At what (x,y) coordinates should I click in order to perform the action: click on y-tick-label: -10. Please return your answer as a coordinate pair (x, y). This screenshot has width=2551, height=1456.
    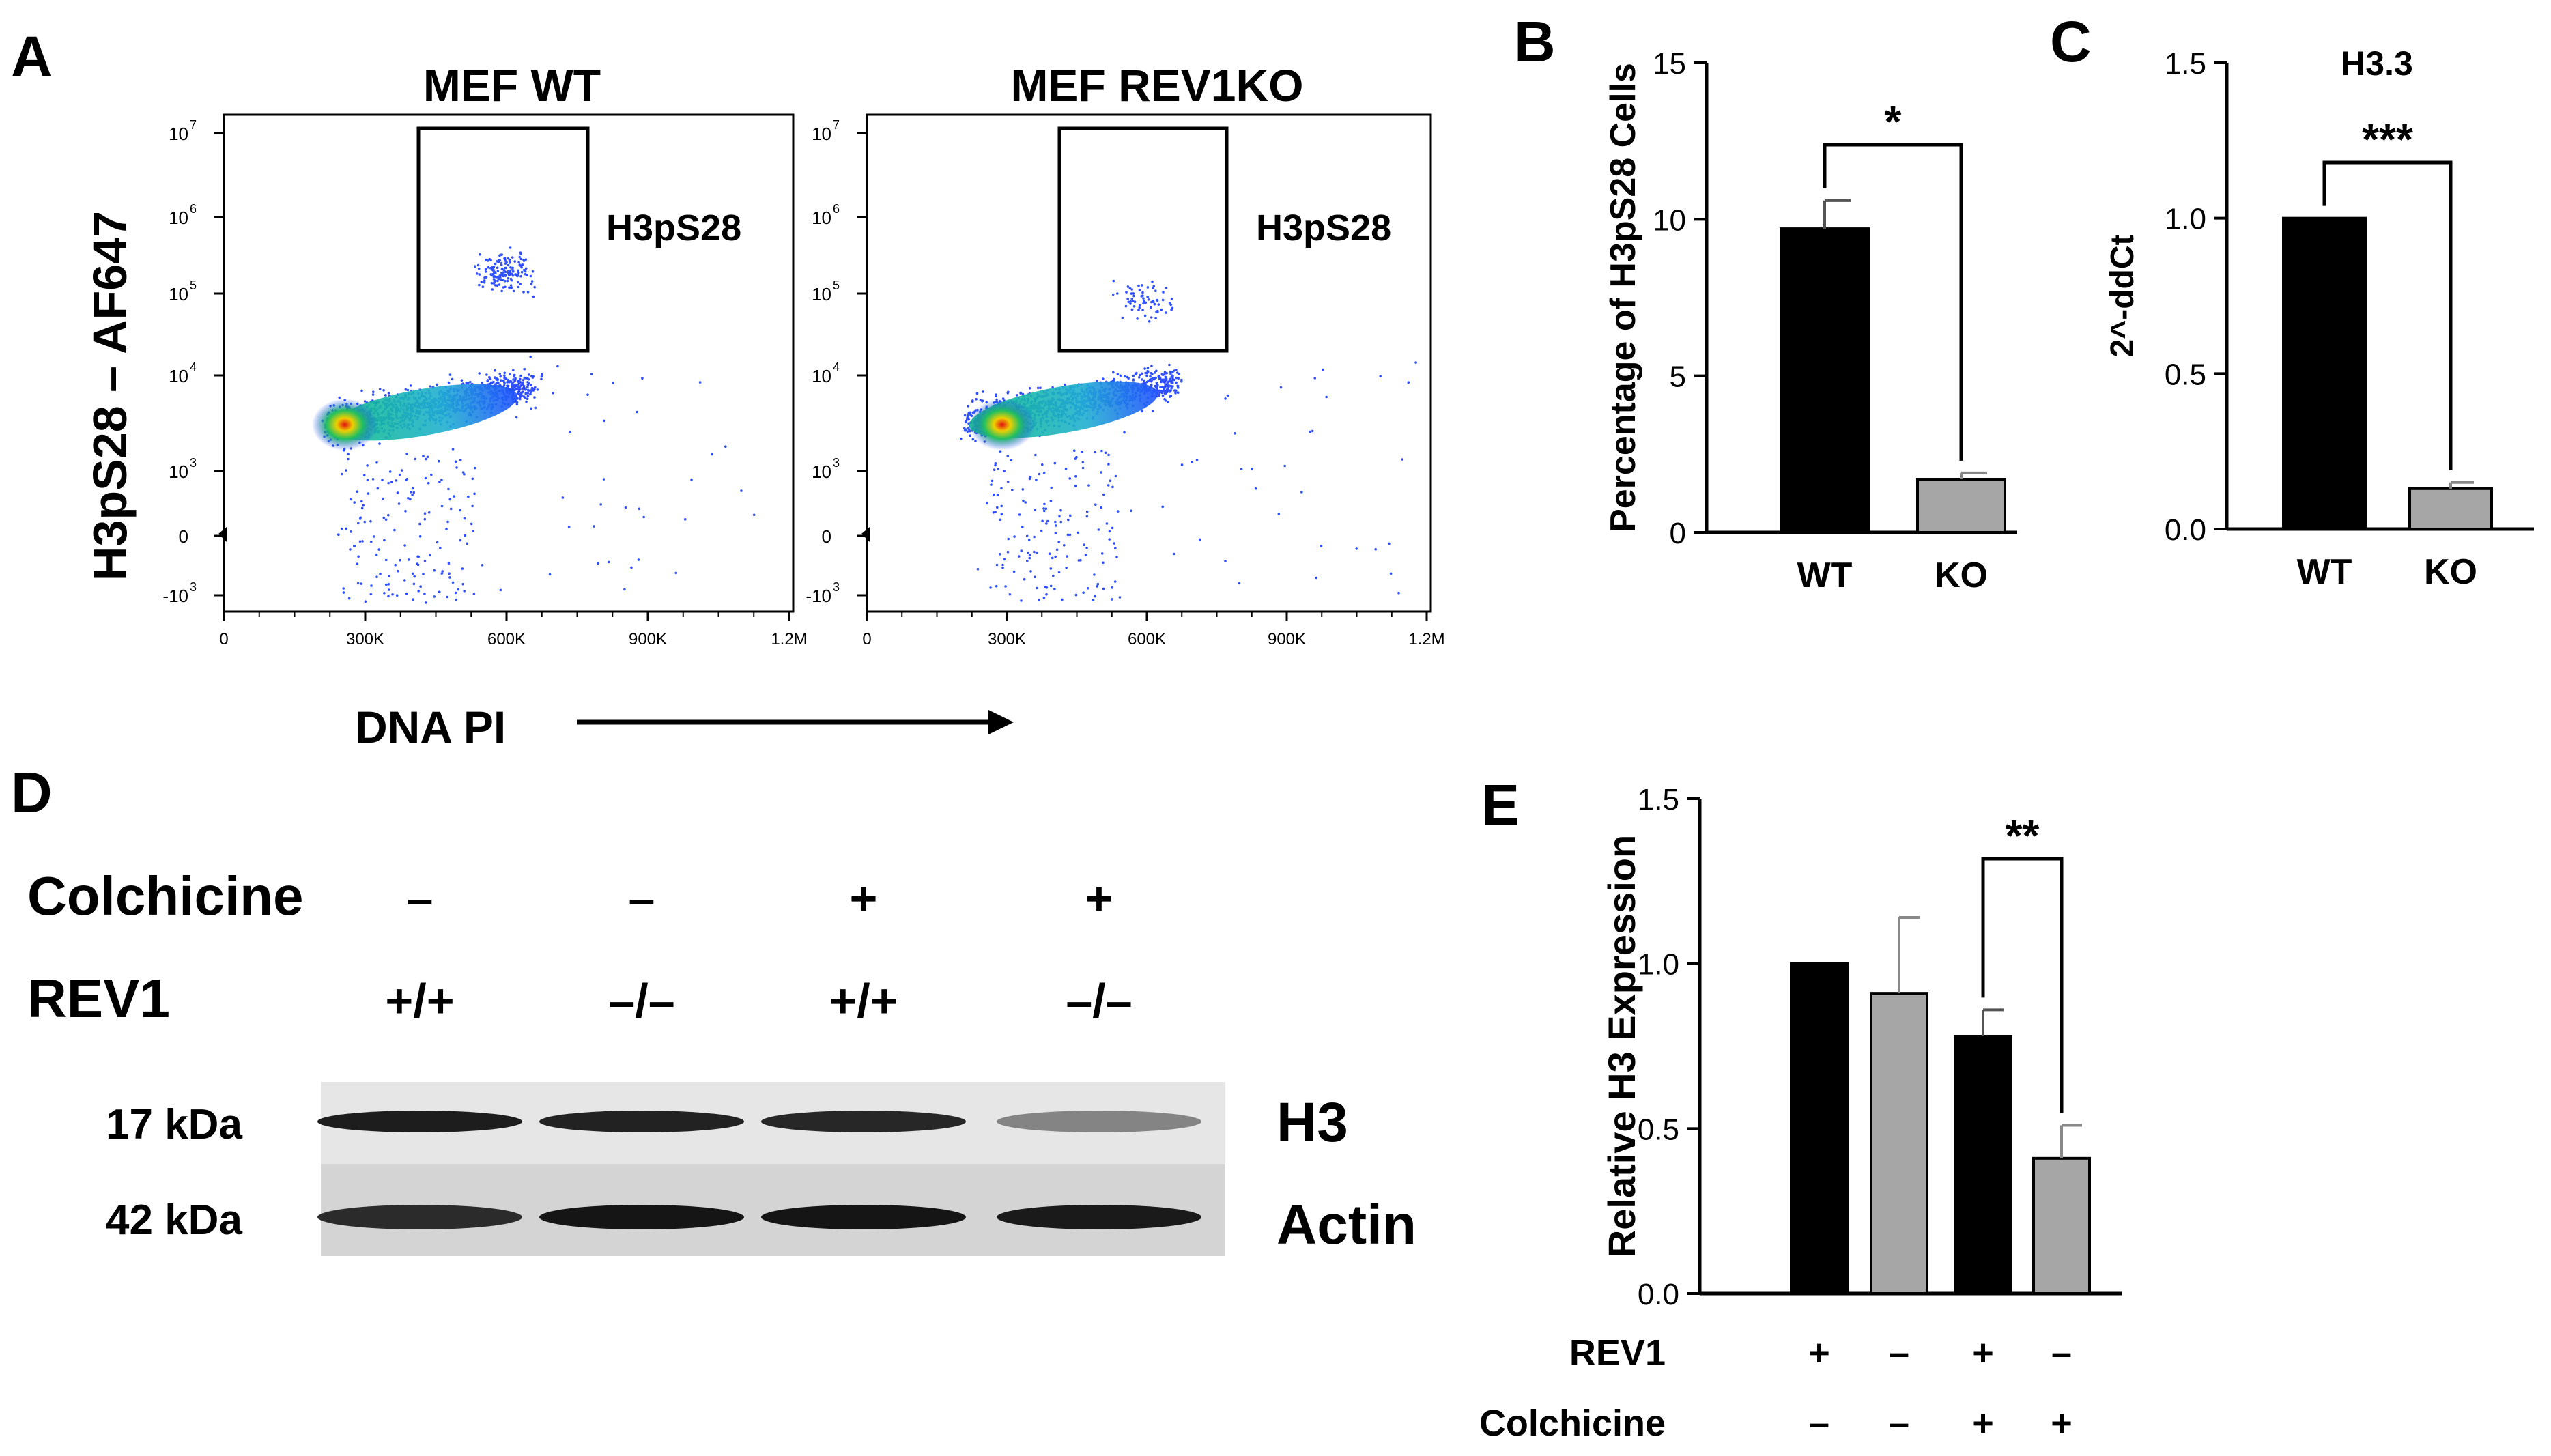
    Looking at the image, I should click on (175, 596).